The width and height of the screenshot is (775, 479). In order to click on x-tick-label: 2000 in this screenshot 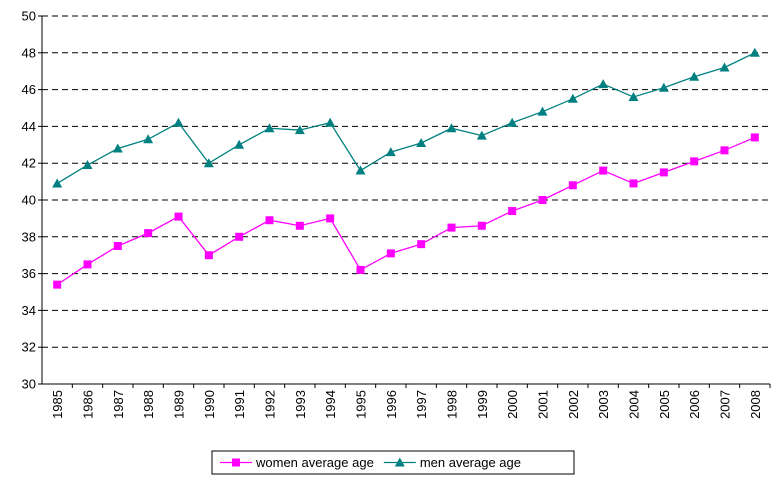, I will do `click(512, 404)`.